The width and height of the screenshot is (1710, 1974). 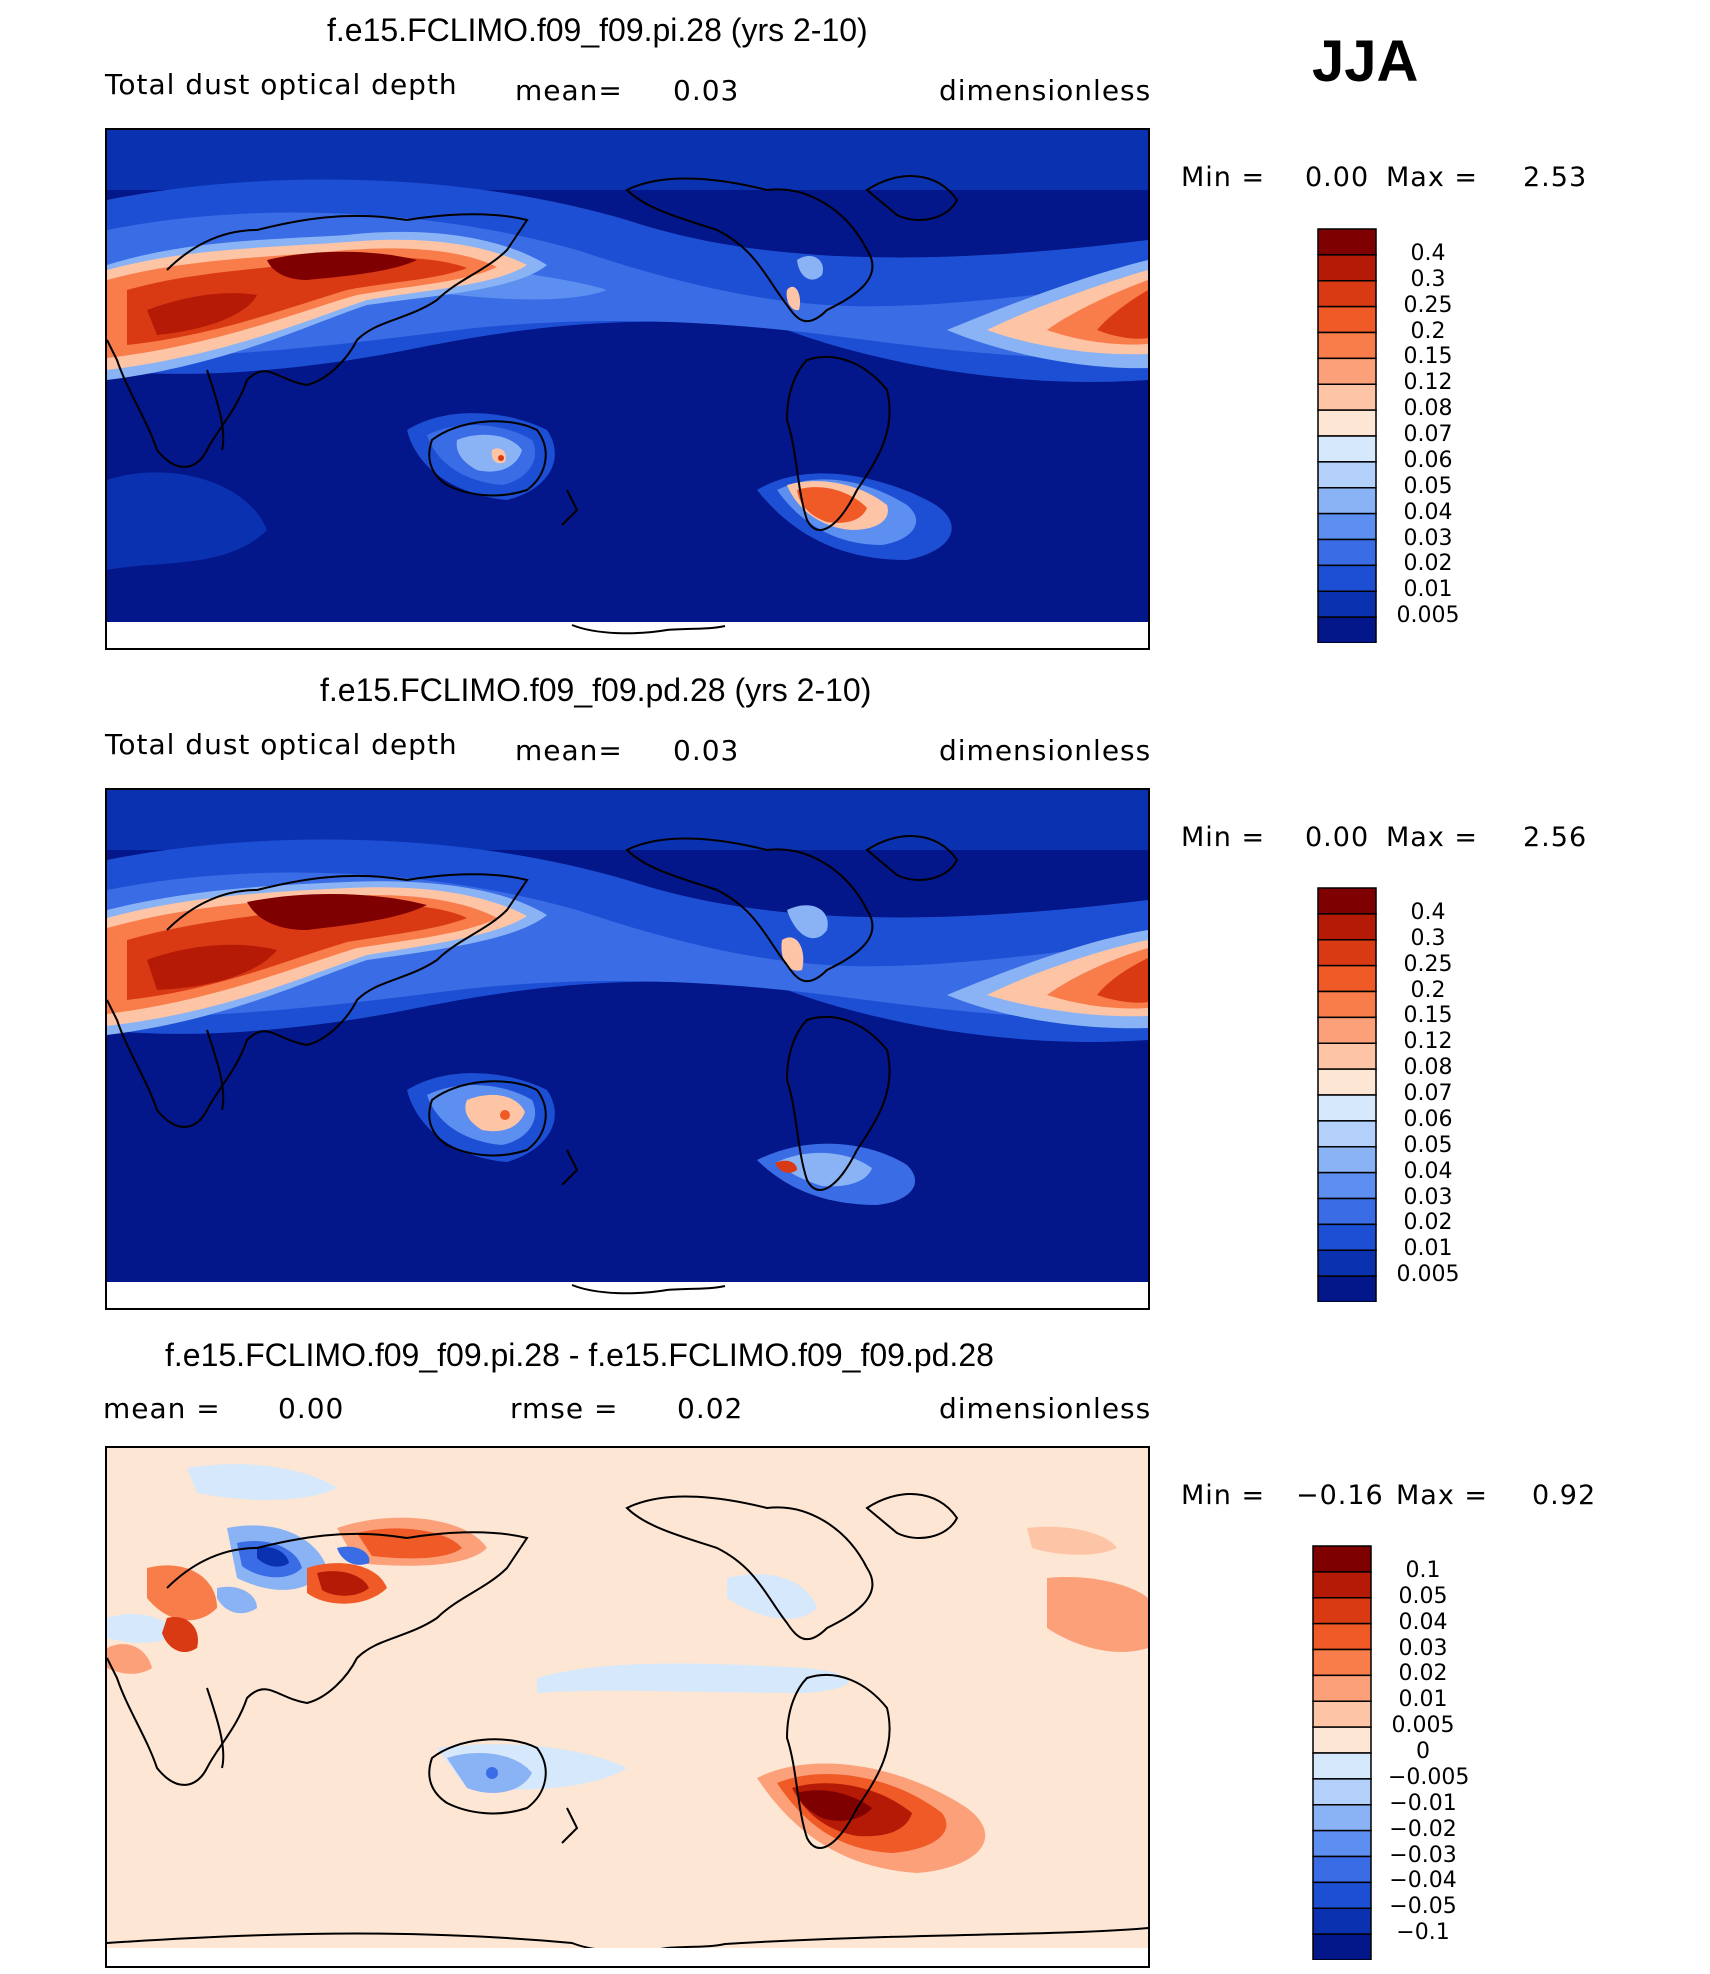 I want to click on panel1-variable: Total dust optical depth, so click(x=281, y=84).